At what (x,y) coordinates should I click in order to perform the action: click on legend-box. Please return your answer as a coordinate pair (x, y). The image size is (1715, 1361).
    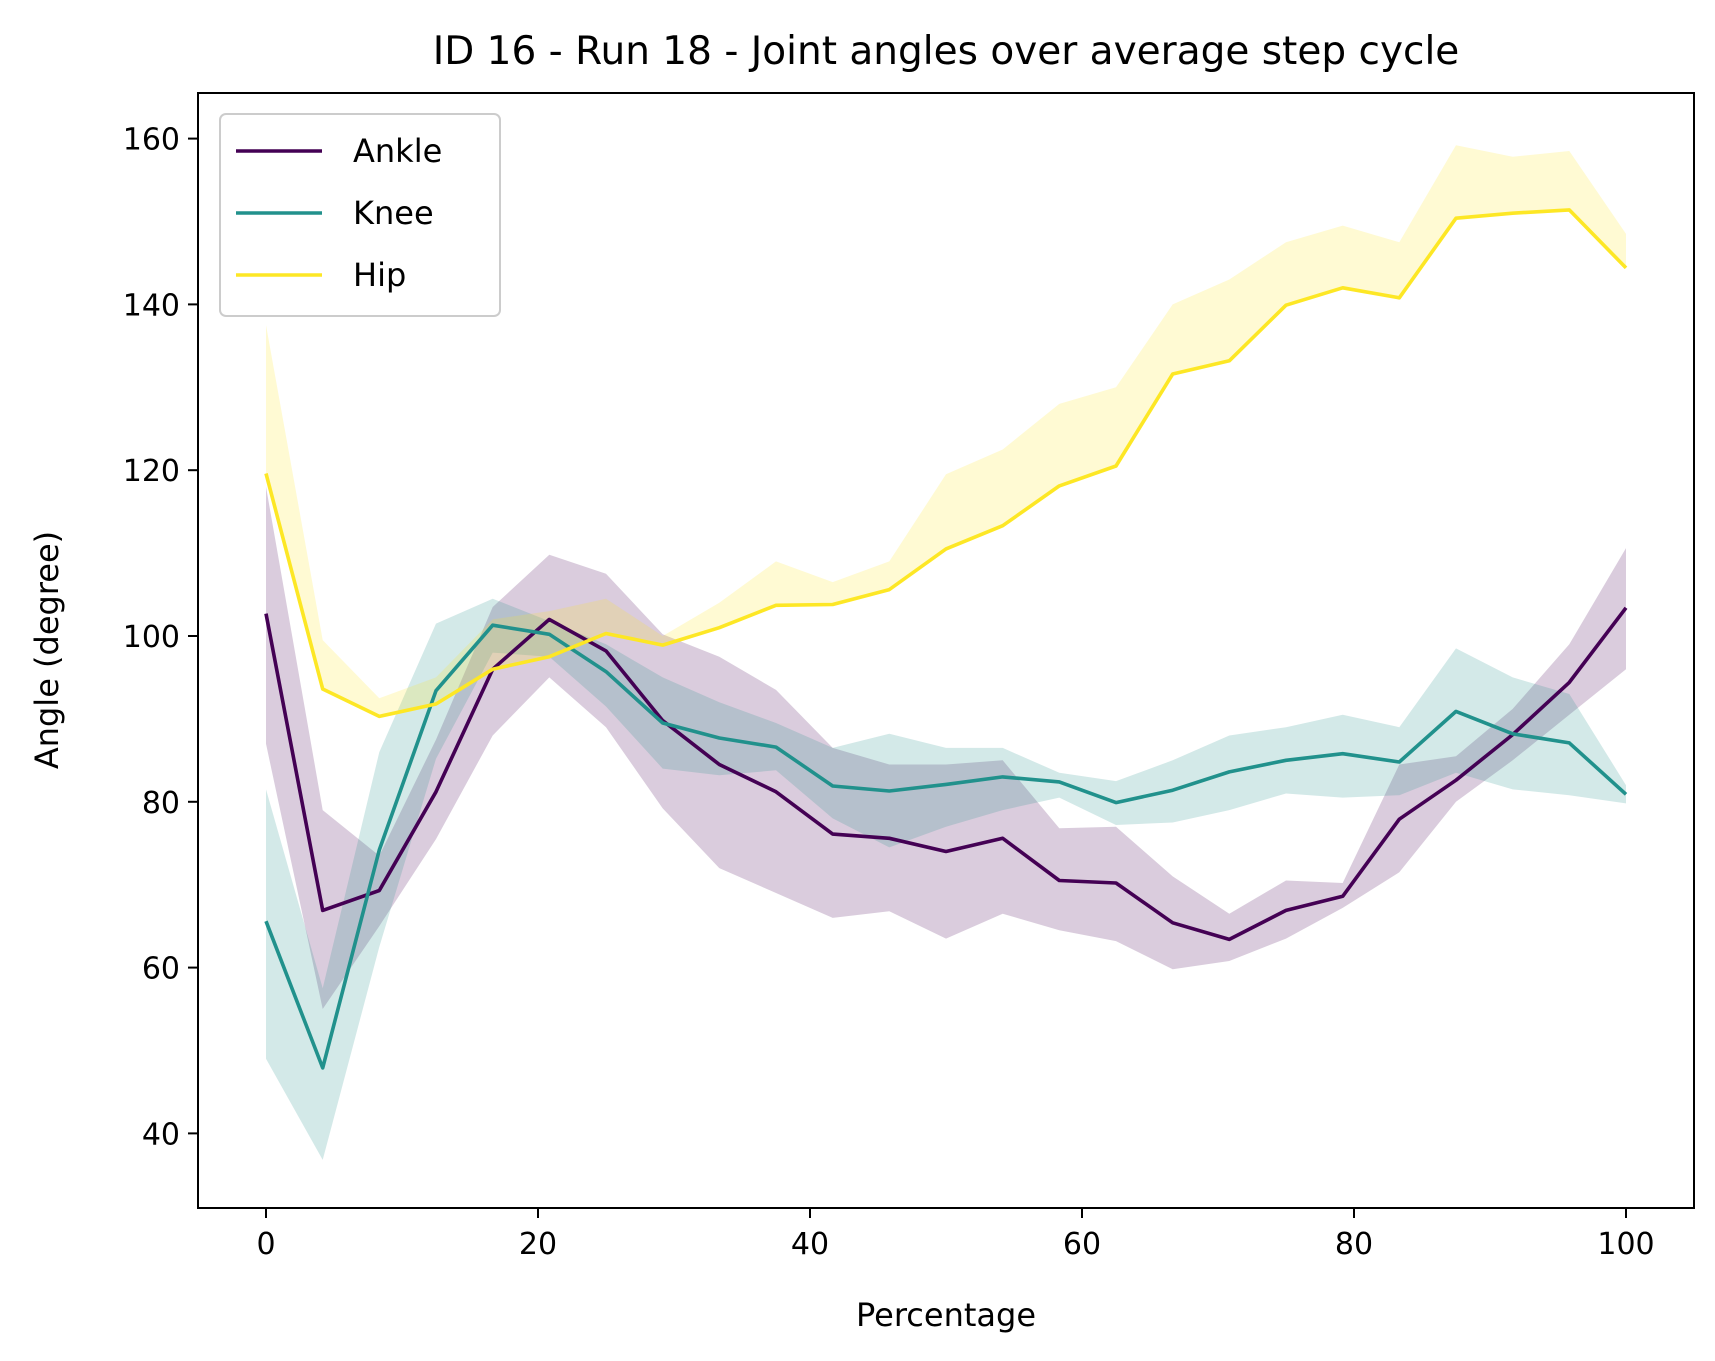
    Looking at the image, I should click on (360, 215).